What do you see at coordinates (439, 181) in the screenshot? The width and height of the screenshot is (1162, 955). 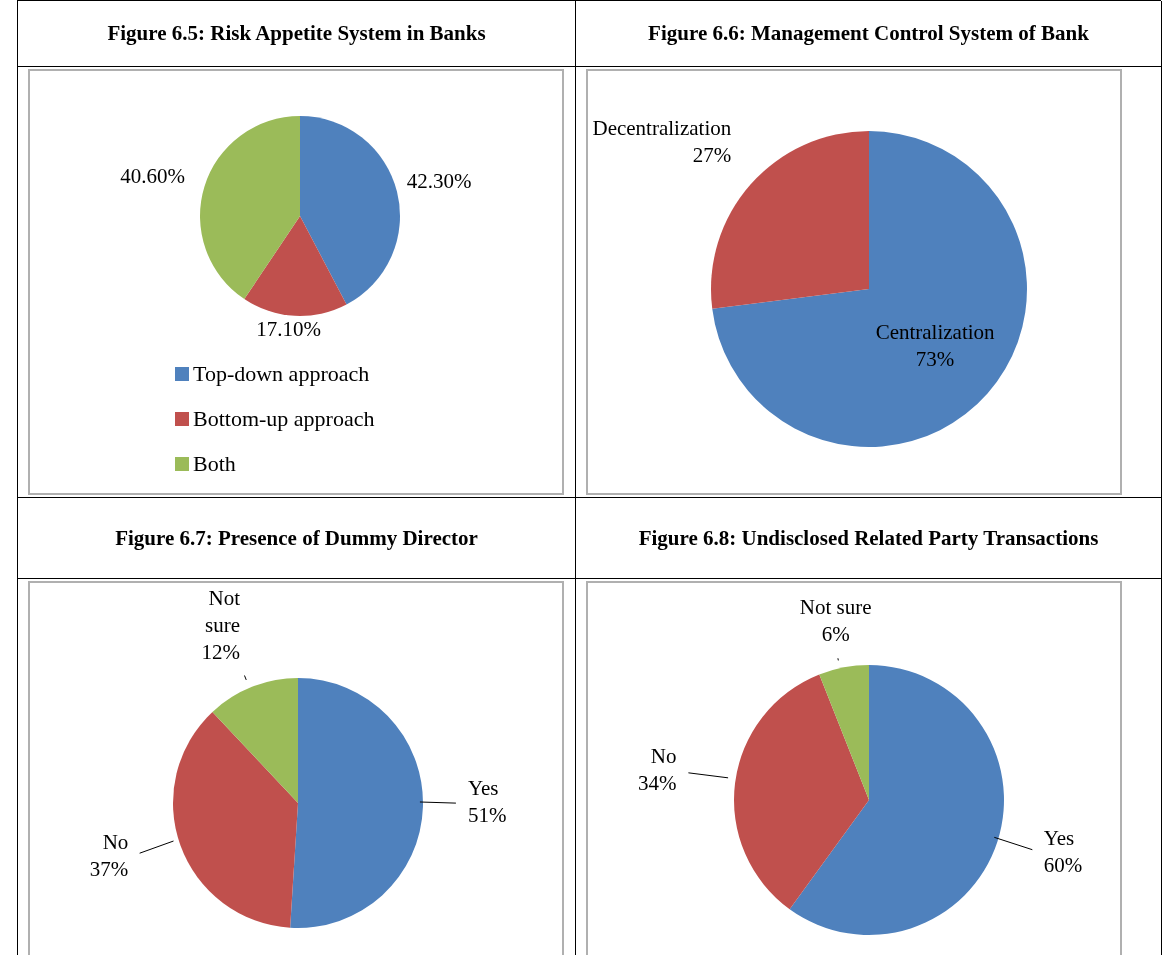 I see `data-label: 42.30%` at bounding box center [439, 181].